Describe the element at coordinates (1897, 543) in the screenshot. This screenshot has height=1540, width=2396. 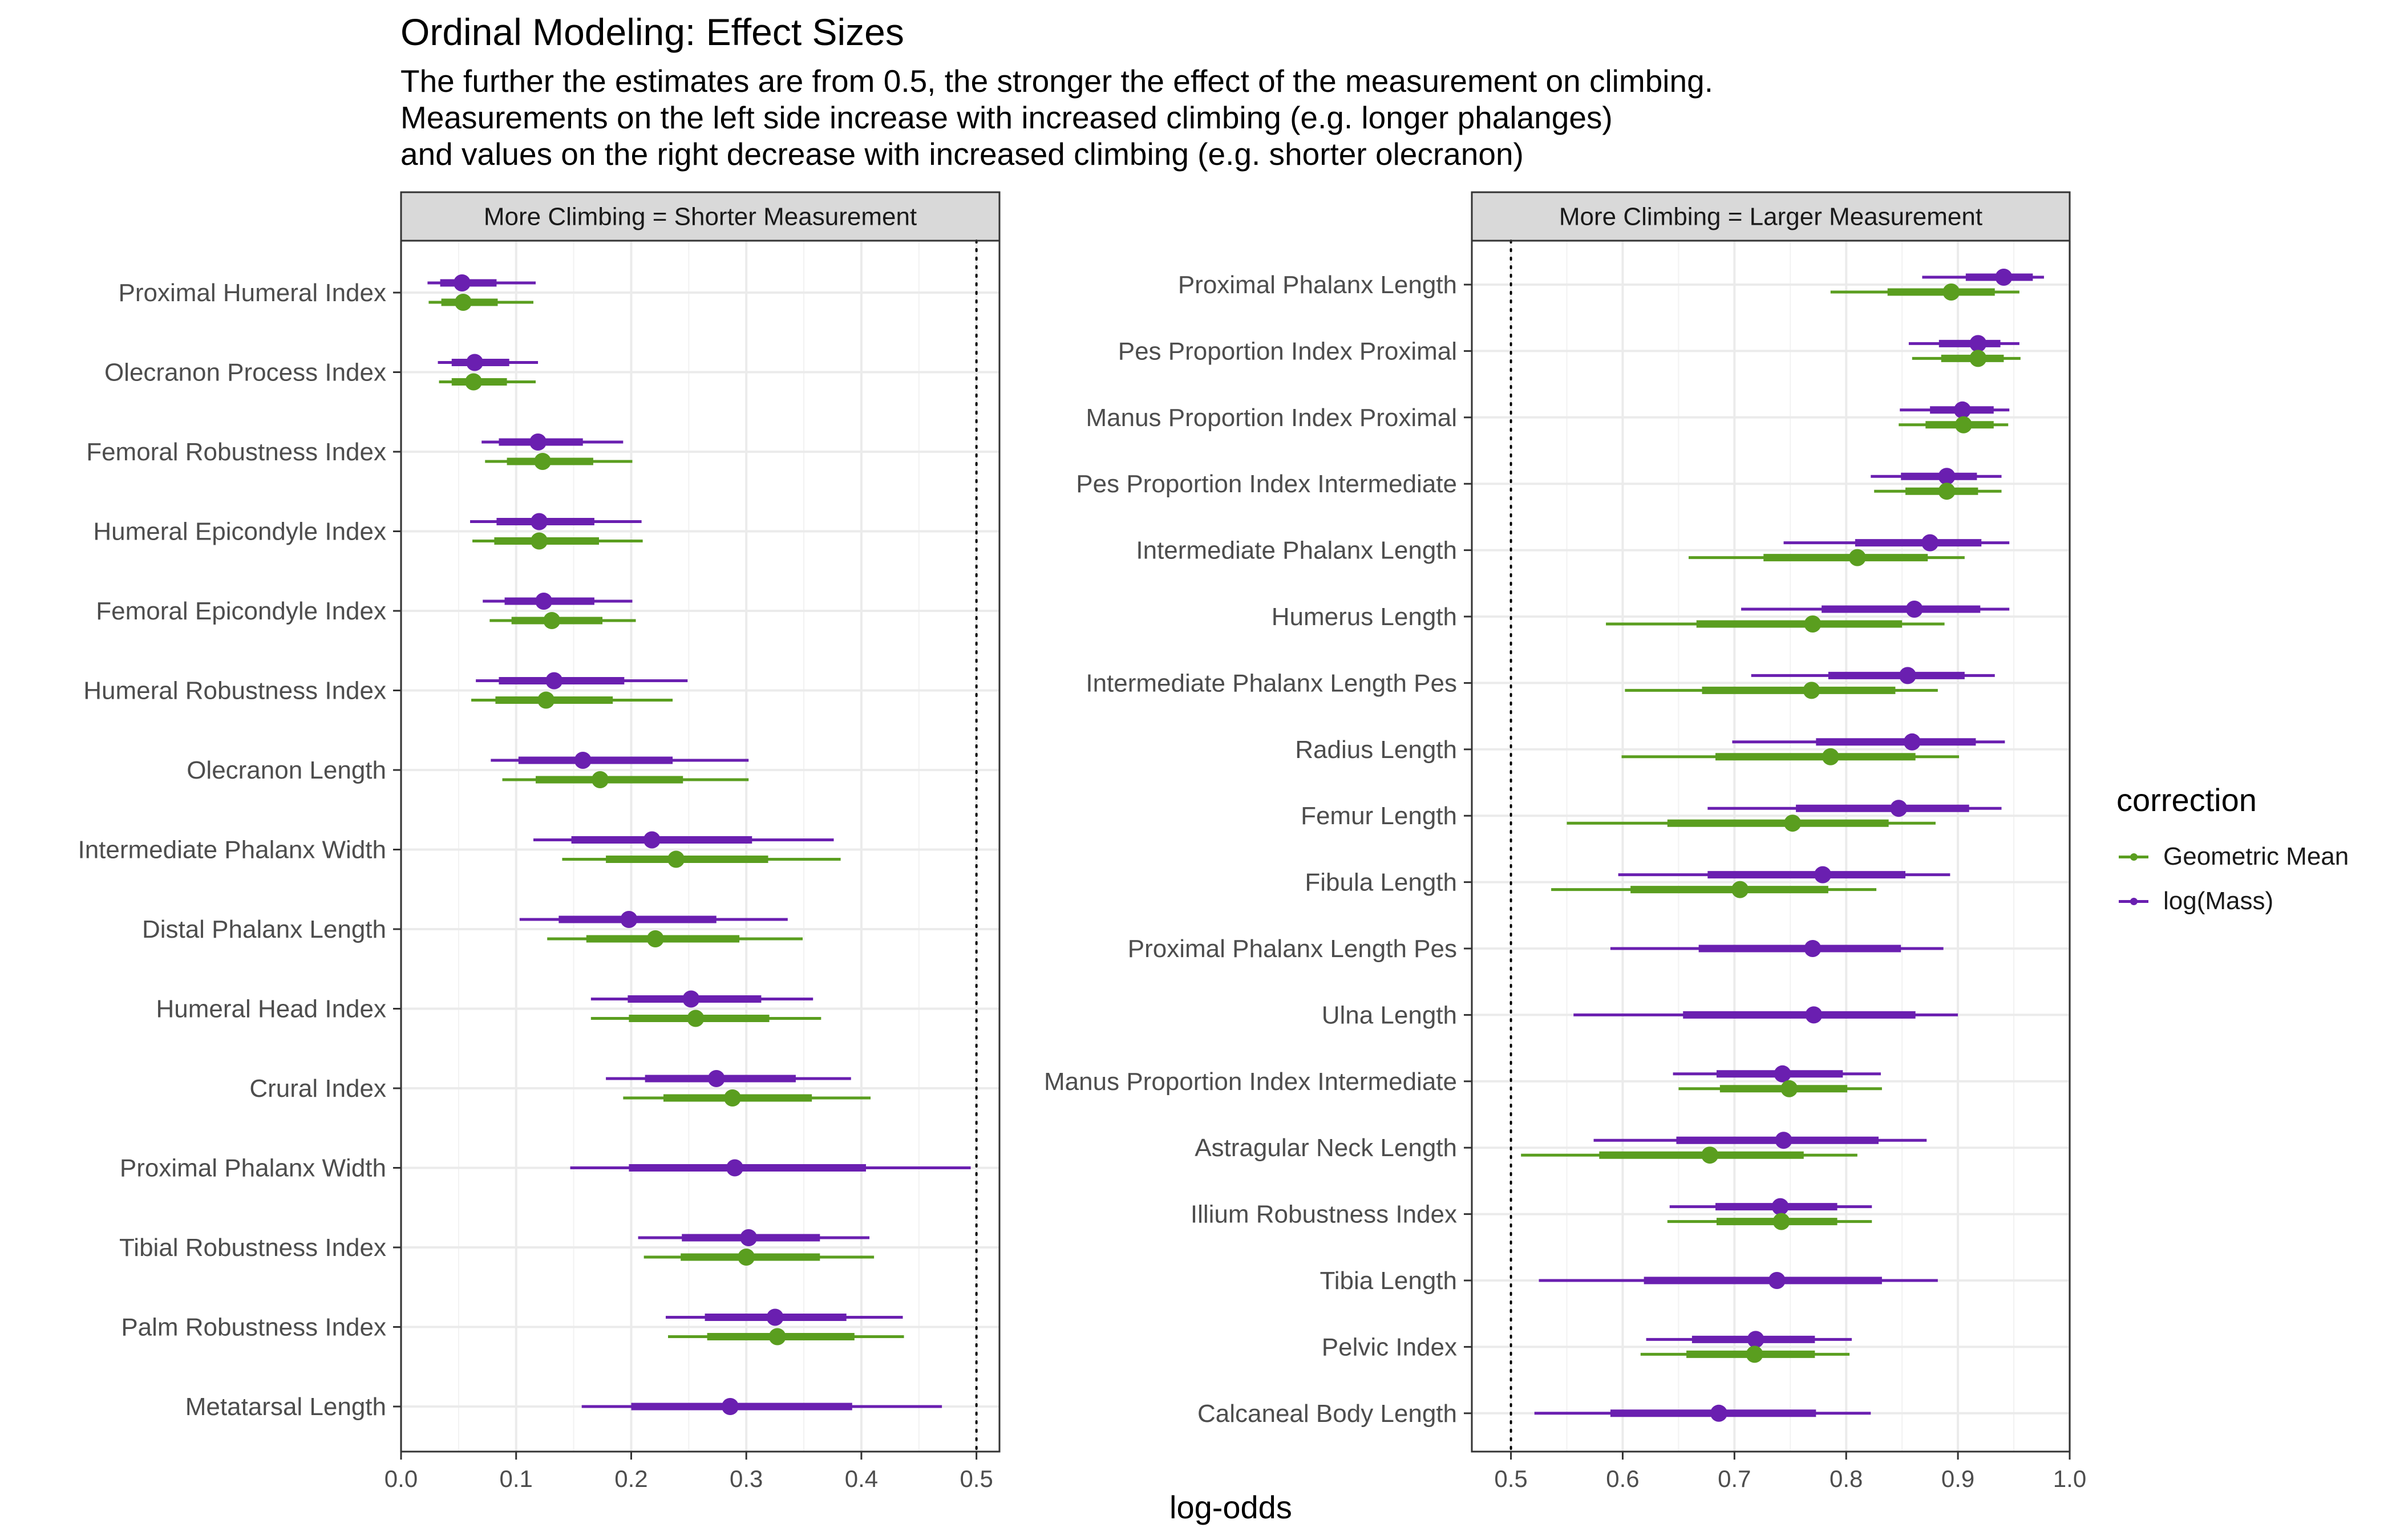
I see `interval-log-mass-intermediate-phalanx-length` at that location.